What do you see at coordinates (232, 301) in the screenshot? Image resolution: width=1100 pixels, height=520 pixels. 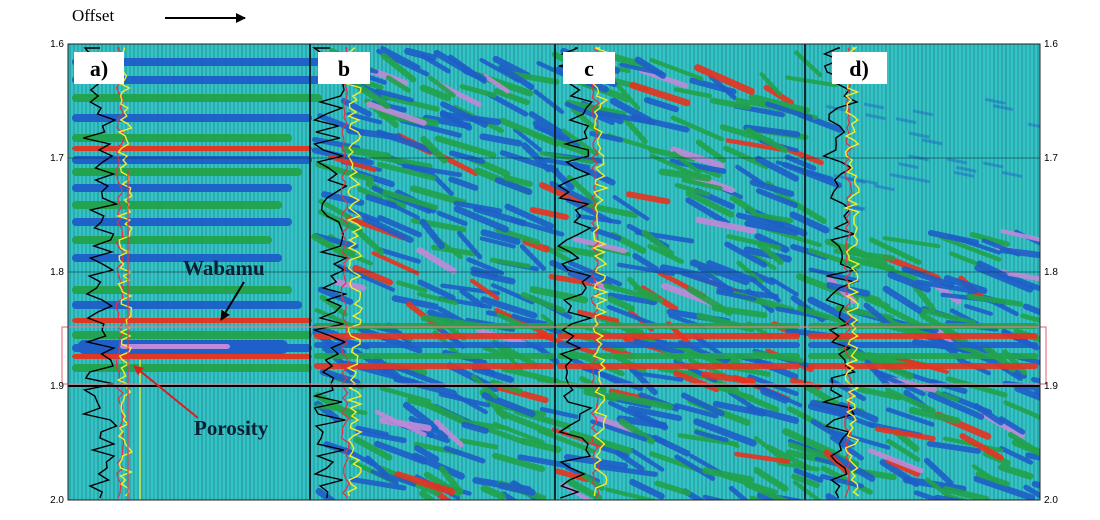 I see `wabamu-arrow-icon` at bounding box center [232, 301].